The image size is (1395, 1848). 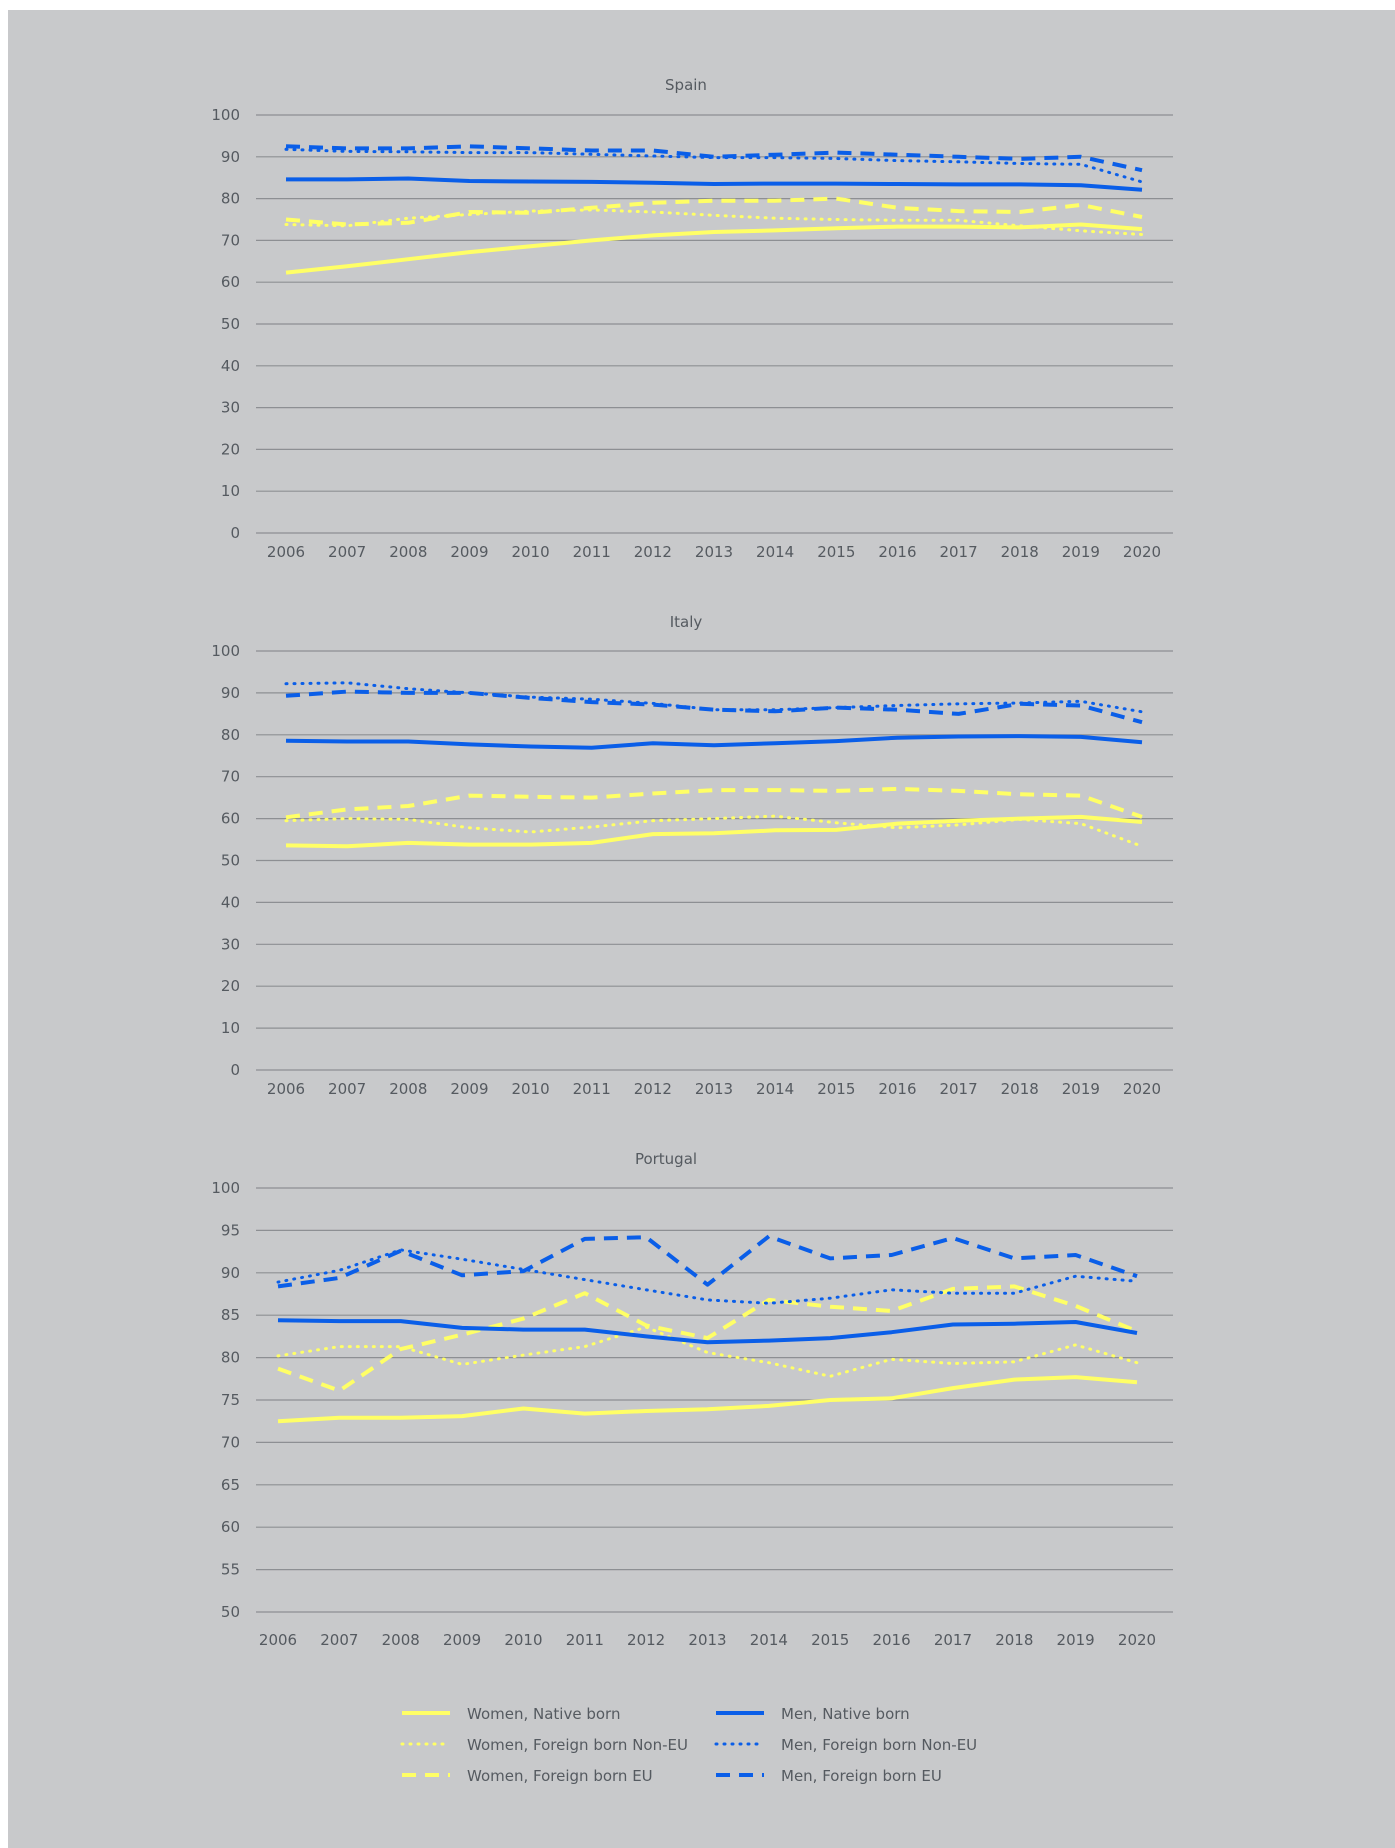 What do you see at coordinates (543, 1714) in the screenshot?
I see `legend-label: Women, Native born` at bounding box center [543, 1714].